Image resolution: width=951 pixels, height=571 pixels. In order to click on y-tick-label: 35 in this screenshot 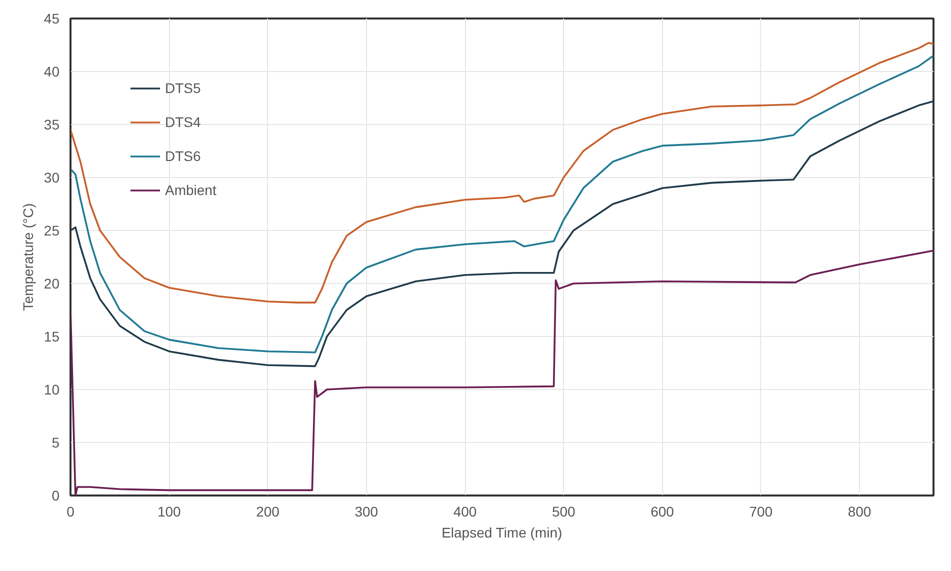, I will do `click(52, 124)`.